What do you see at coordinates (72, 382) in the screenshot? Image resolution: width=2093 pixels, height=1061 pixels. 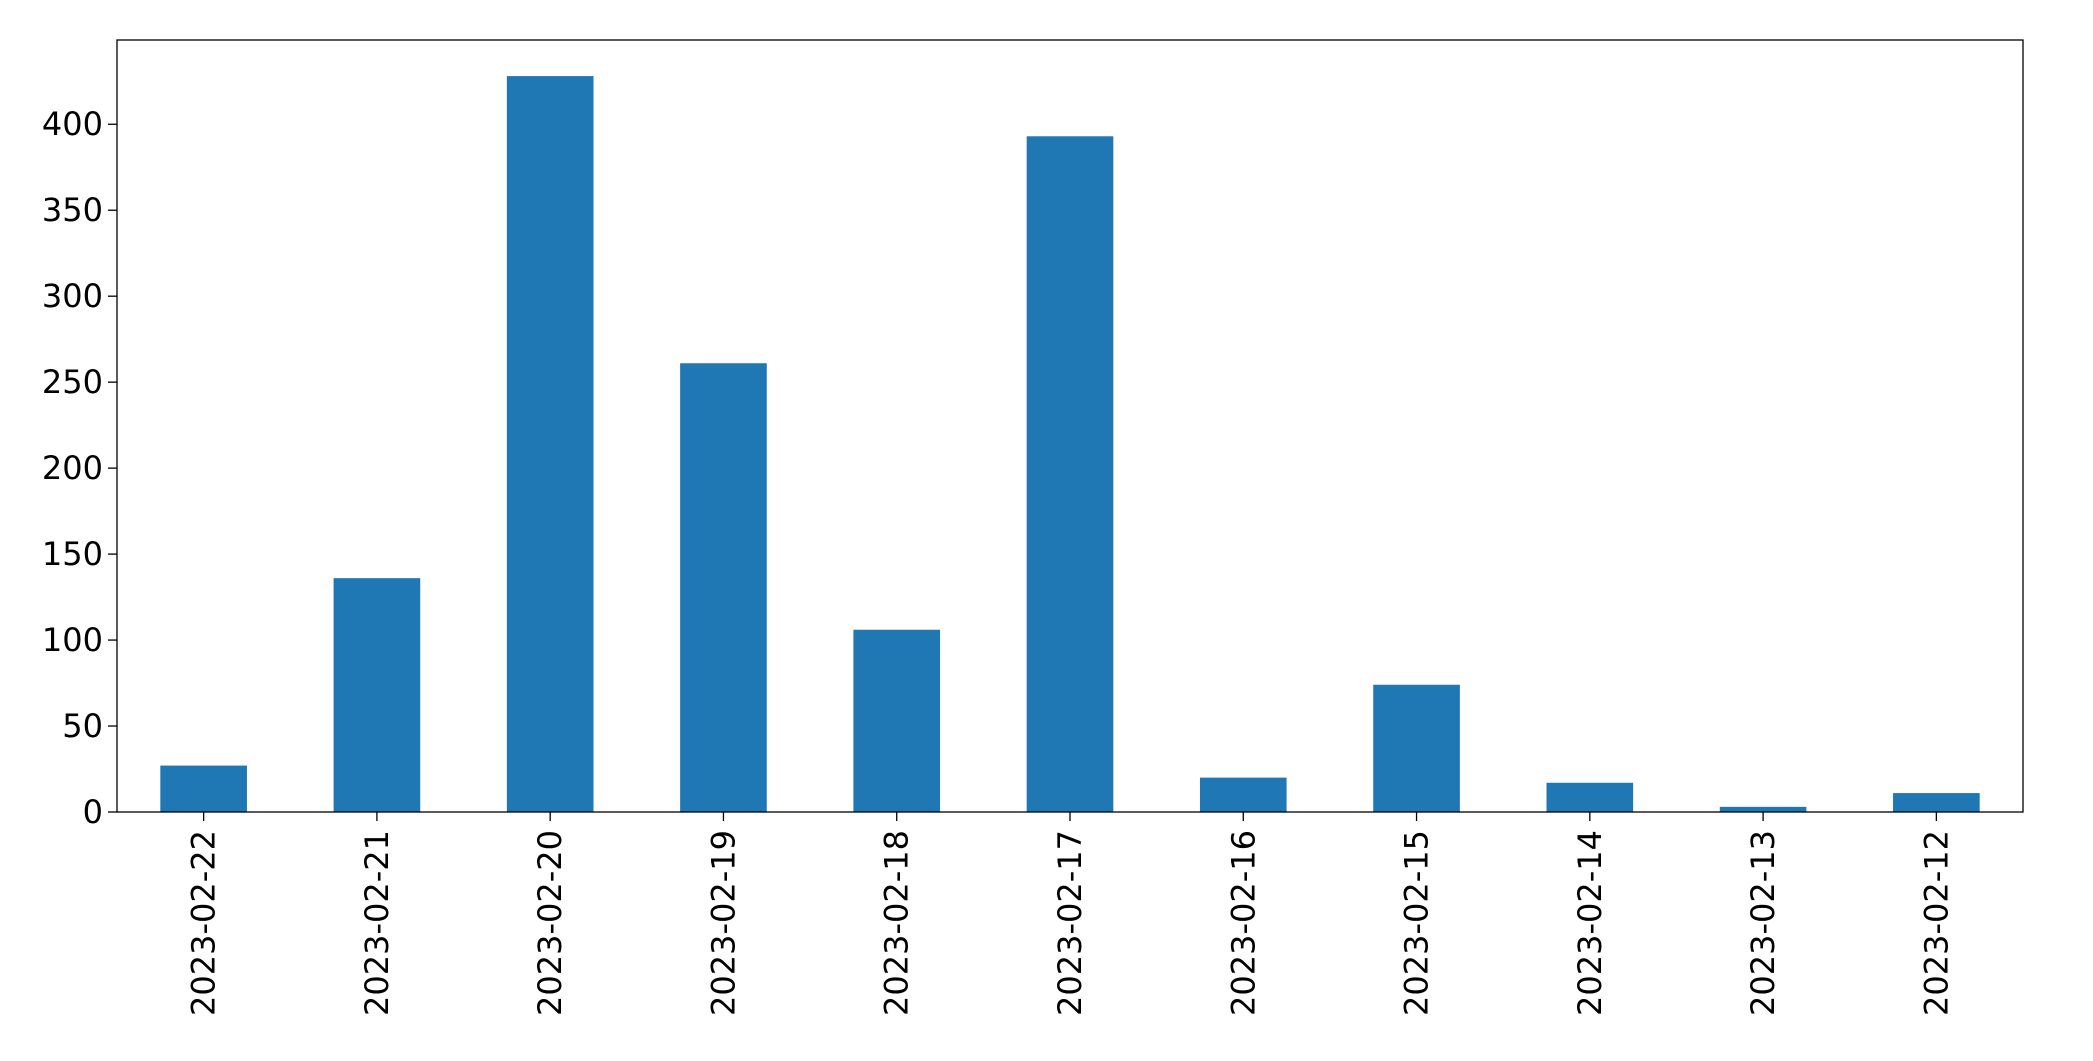 I see `y-tick-label: 250` at bounding box center [72, 382].